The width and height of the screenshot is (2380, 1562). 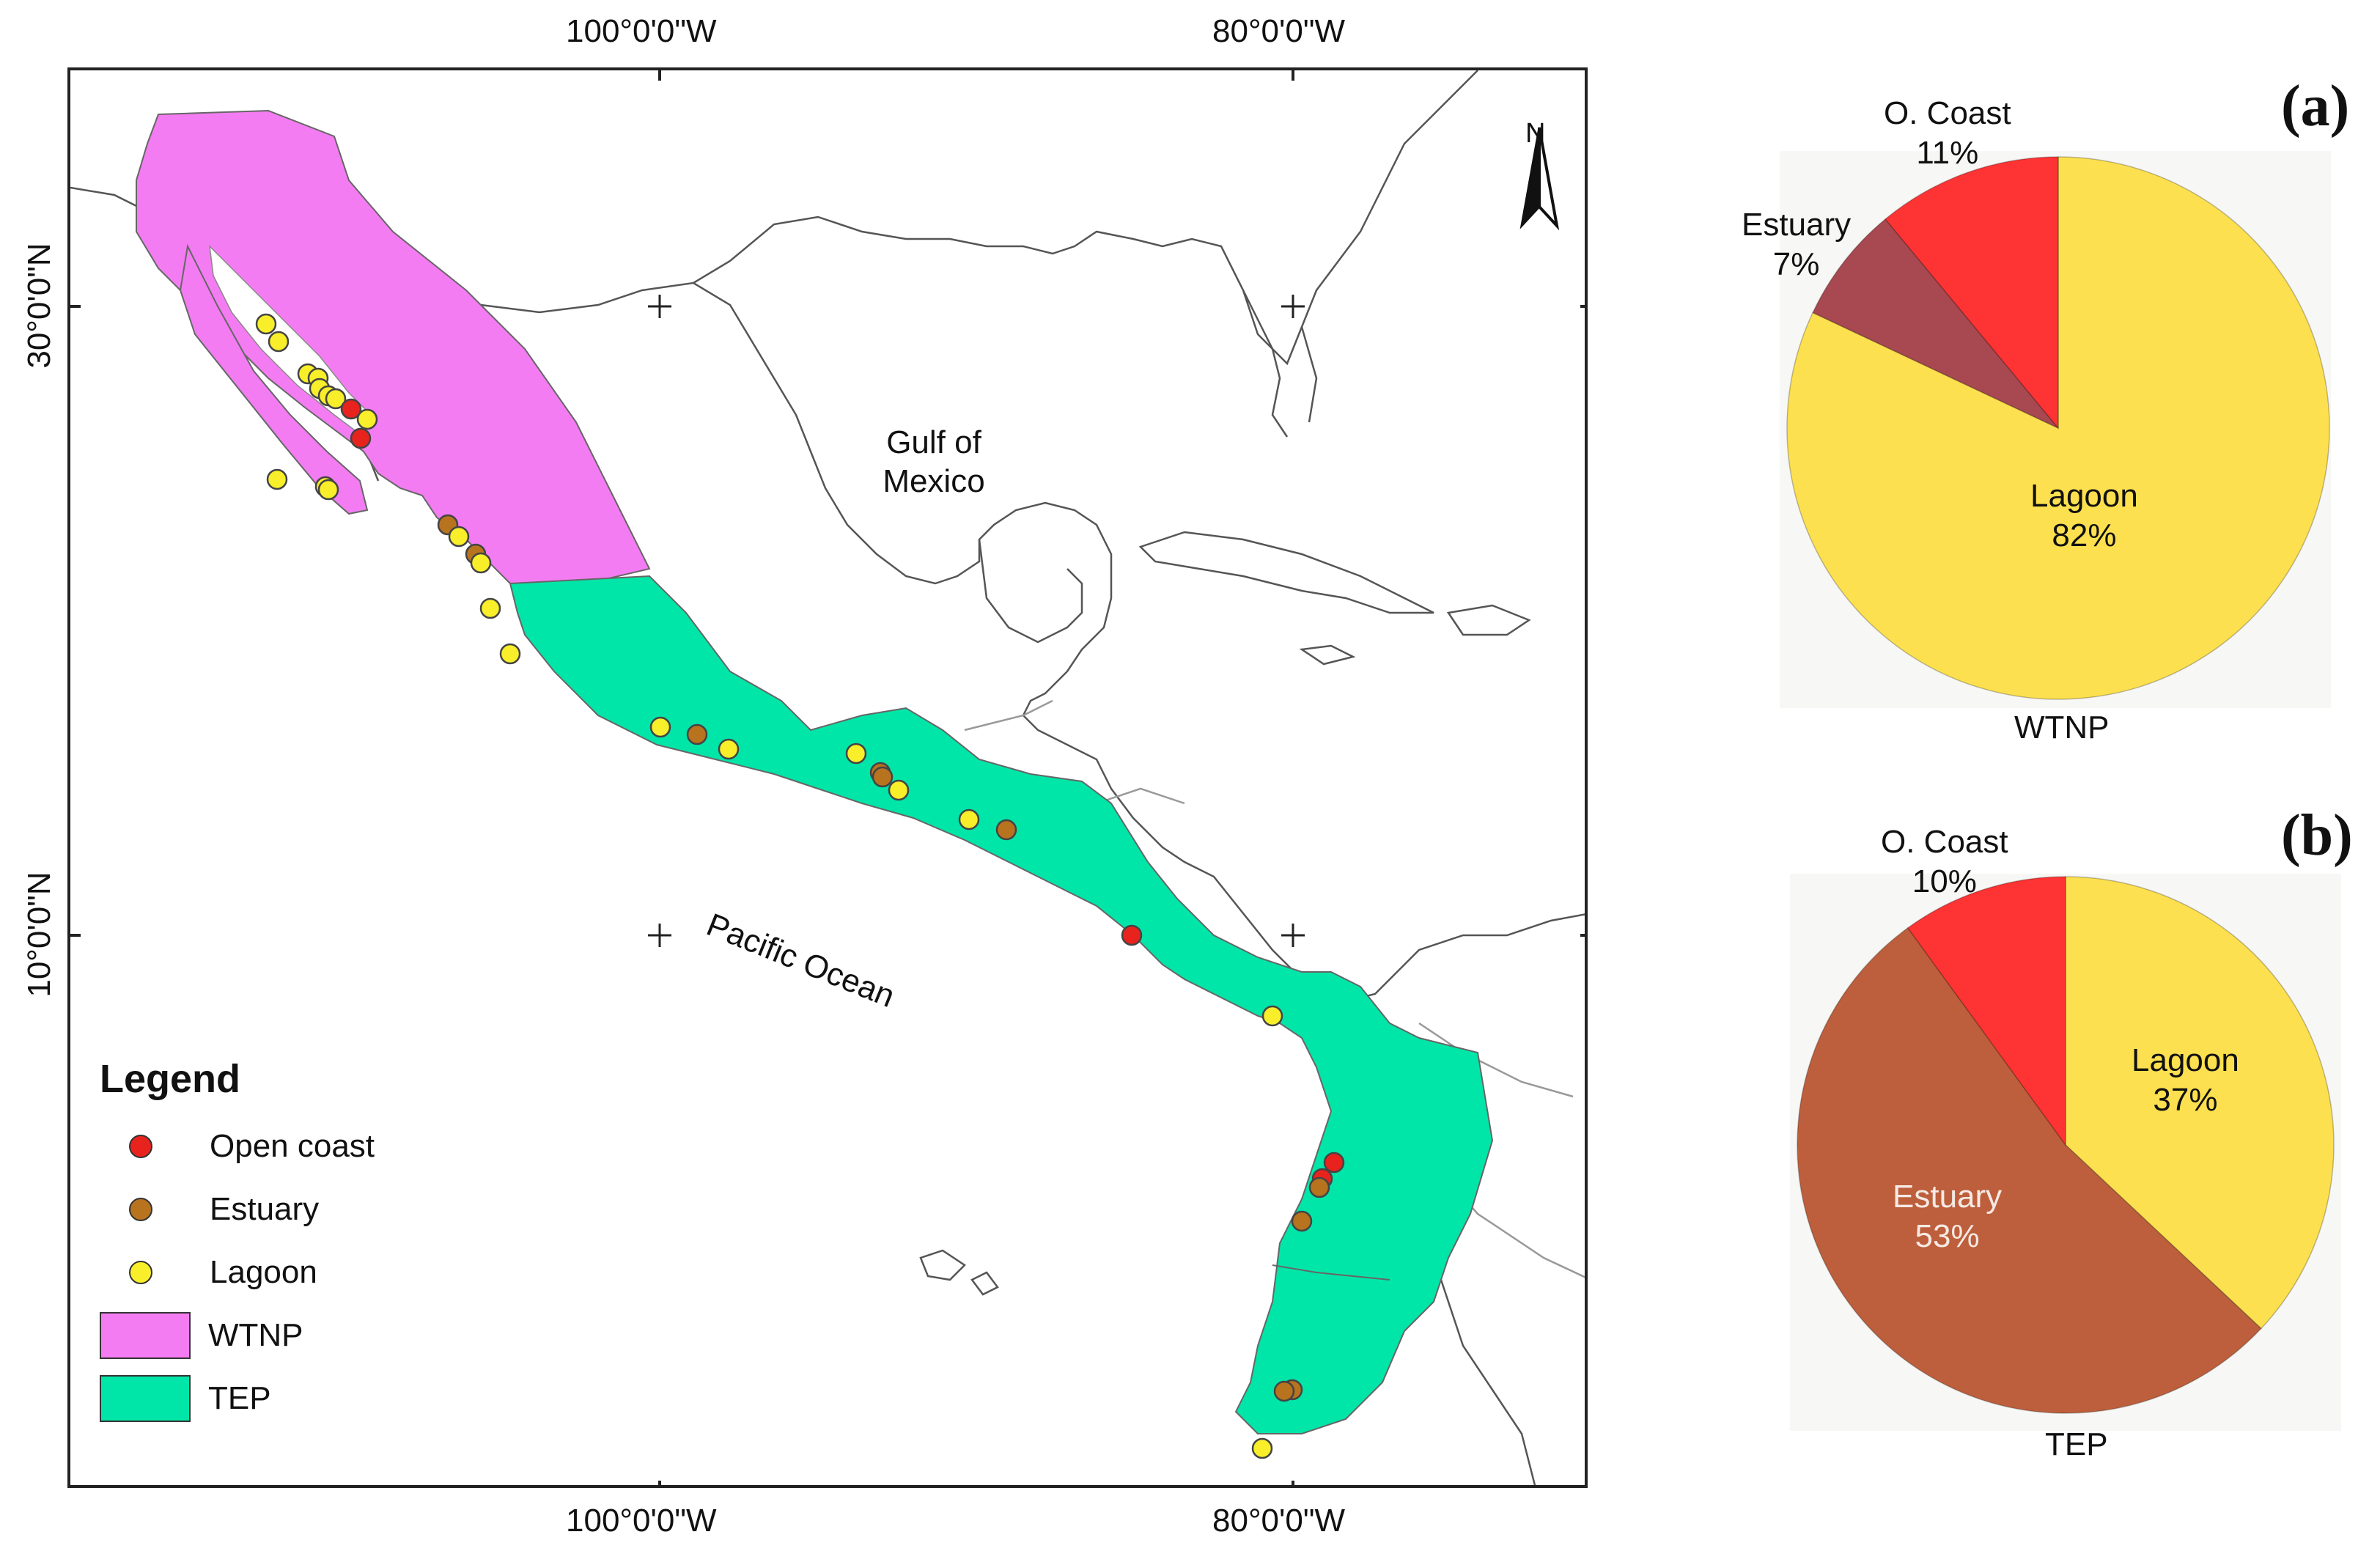 I want to click on pie-b-estuary-label: Estuary 53%, so click(x=1948, y=1216).